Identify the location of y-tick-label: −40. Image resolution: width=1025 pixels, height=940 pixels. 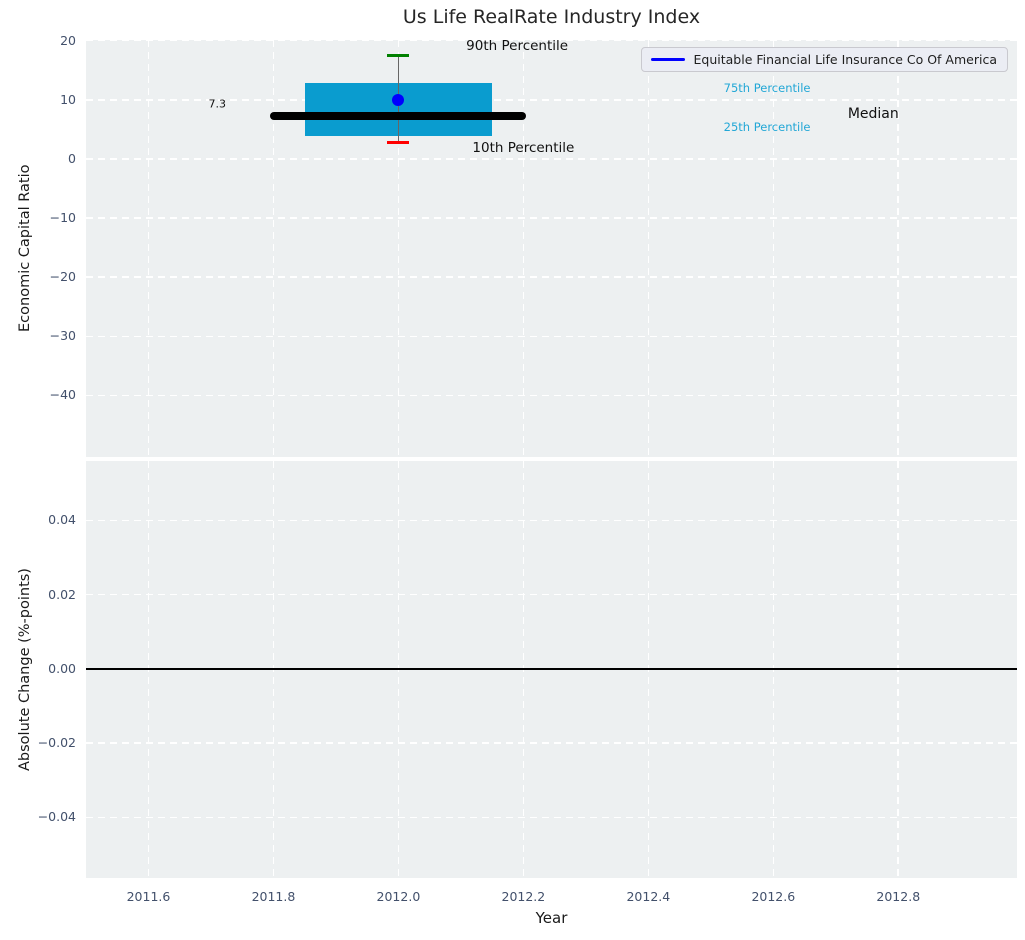
(62, 395).